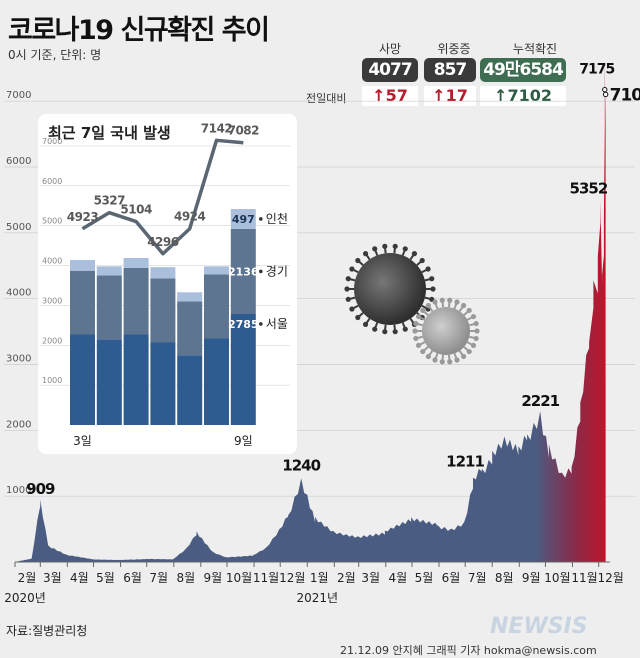 This screenshot has width=640, height=658. What do you see at coordinates (18, 95) in the screenshot?
I see `y-tick-label: 7000` at bounding box center [18, 95].